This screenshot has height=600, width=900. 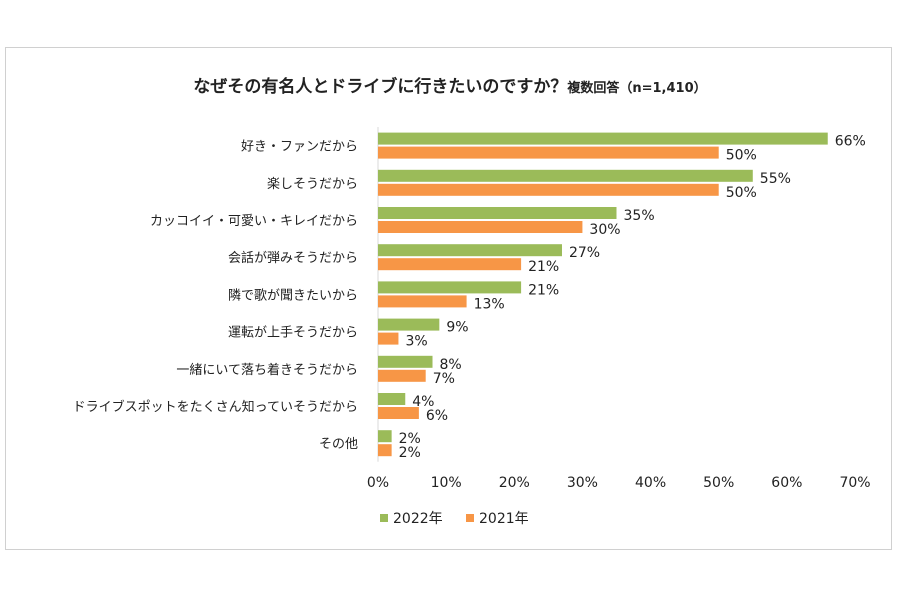 What do you see at coordinates (718, 483) in the screenshot?
I see `x-tick-label: 50%` at bounding box center [718, 483].